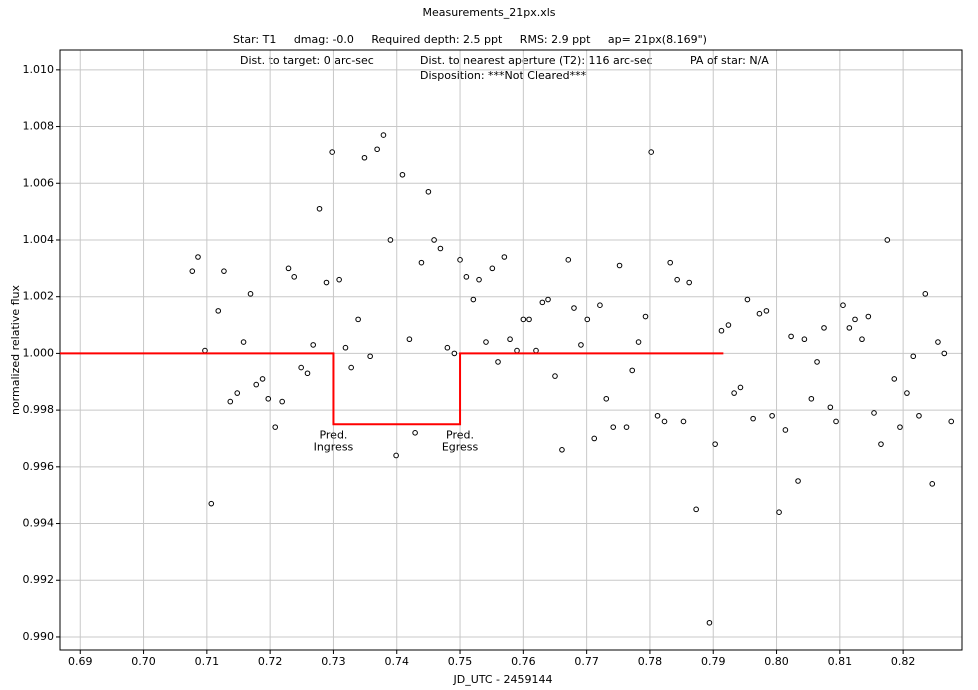 Image resolution: width=978 pixels, height=690 pixels. I want to click on y-tick-label: 0.994, so click(39, 523).